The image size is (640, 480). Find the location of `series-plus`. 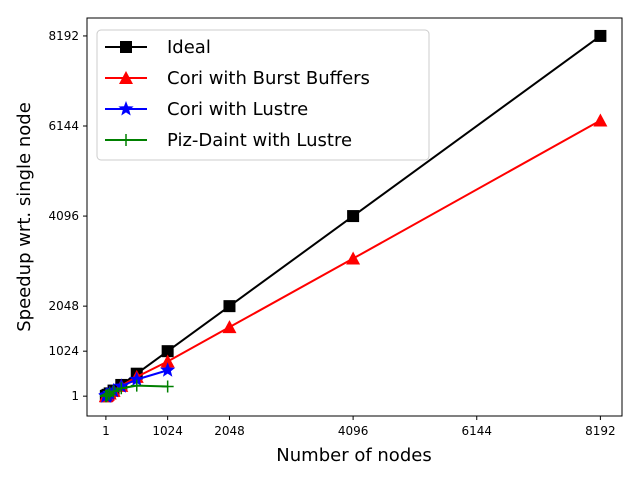

series-plus is located at coordinates (136, 391).